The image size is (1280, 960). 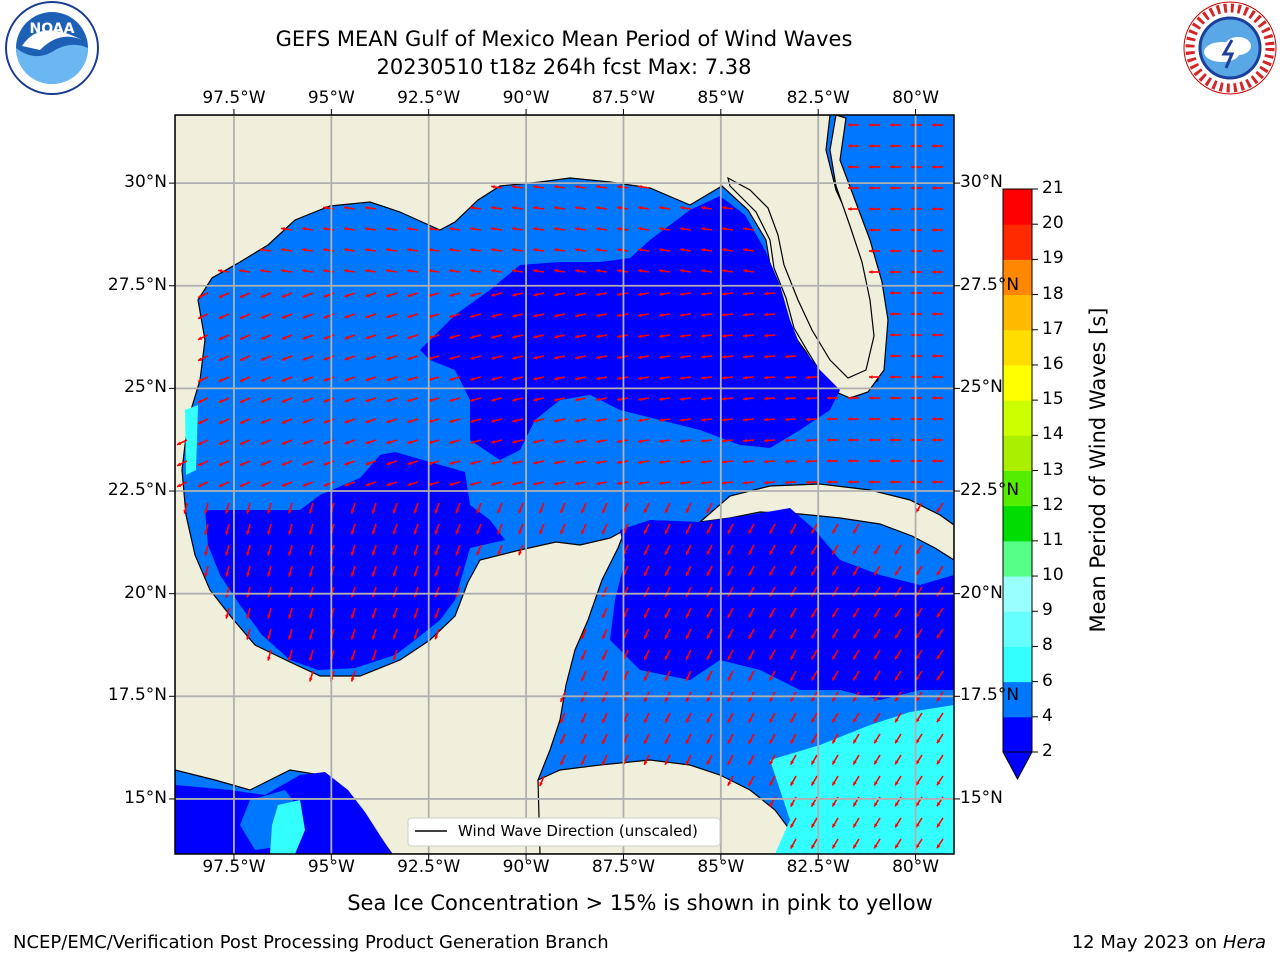 I want to click on x-tick-label: 80°W, so click(x=916, y=98).